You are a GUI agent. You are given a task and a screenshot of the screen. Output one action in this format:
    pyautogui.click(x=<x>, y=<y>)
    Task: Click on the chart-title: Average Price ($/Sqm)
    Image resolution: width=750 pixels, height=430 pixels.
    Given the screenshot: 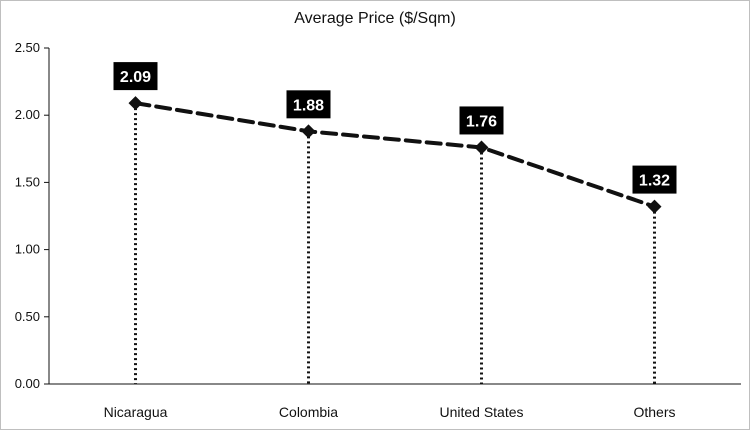 What is the action you would take?
    pyautogui.click(x=375, y=18)
    